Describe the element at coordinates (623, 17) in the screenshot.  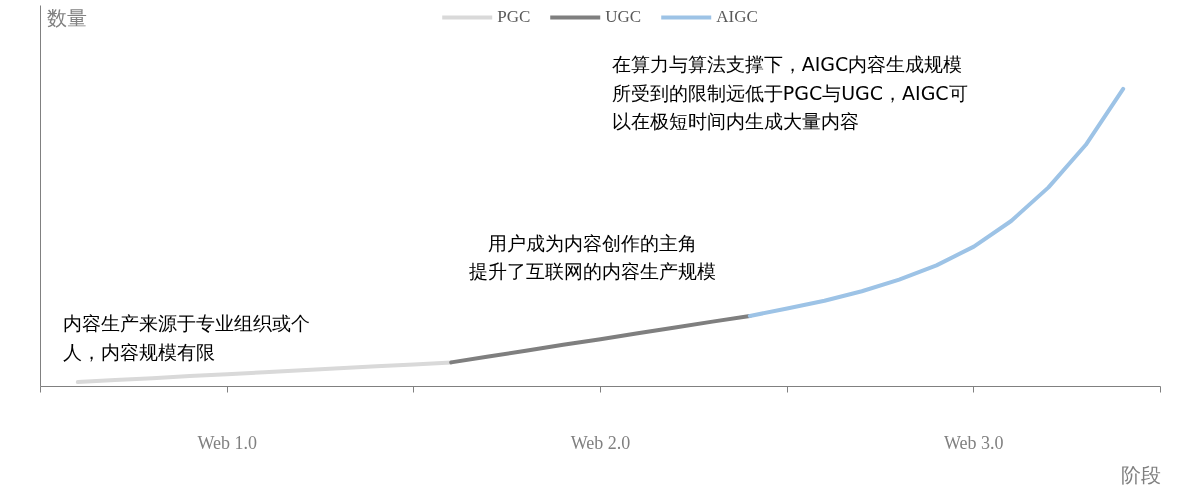
I see `legend-label: UGC` at that location.